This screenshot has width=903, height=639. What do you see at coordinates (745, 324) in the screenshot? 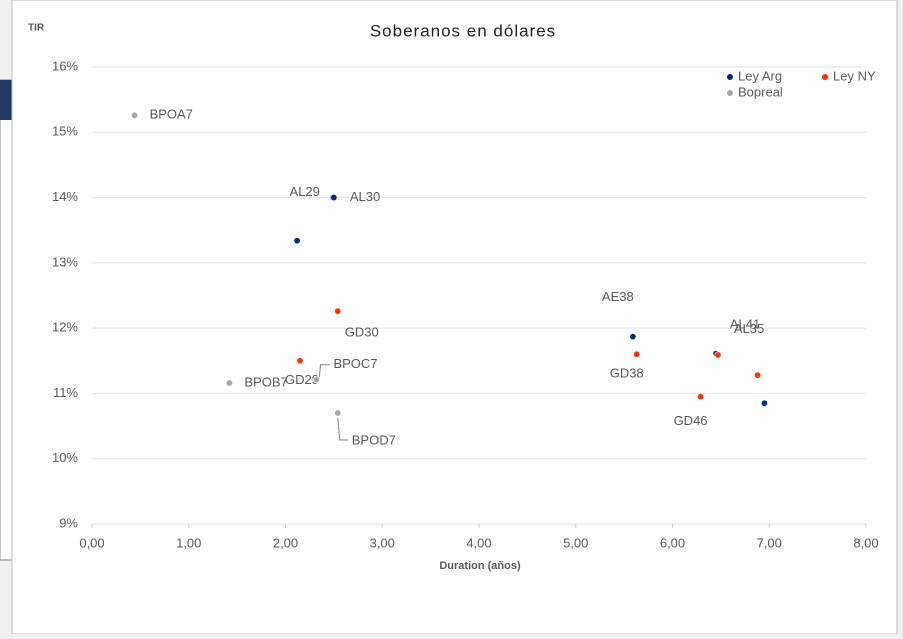
I see `data-label: AL41` at bounding box center [745, 324].